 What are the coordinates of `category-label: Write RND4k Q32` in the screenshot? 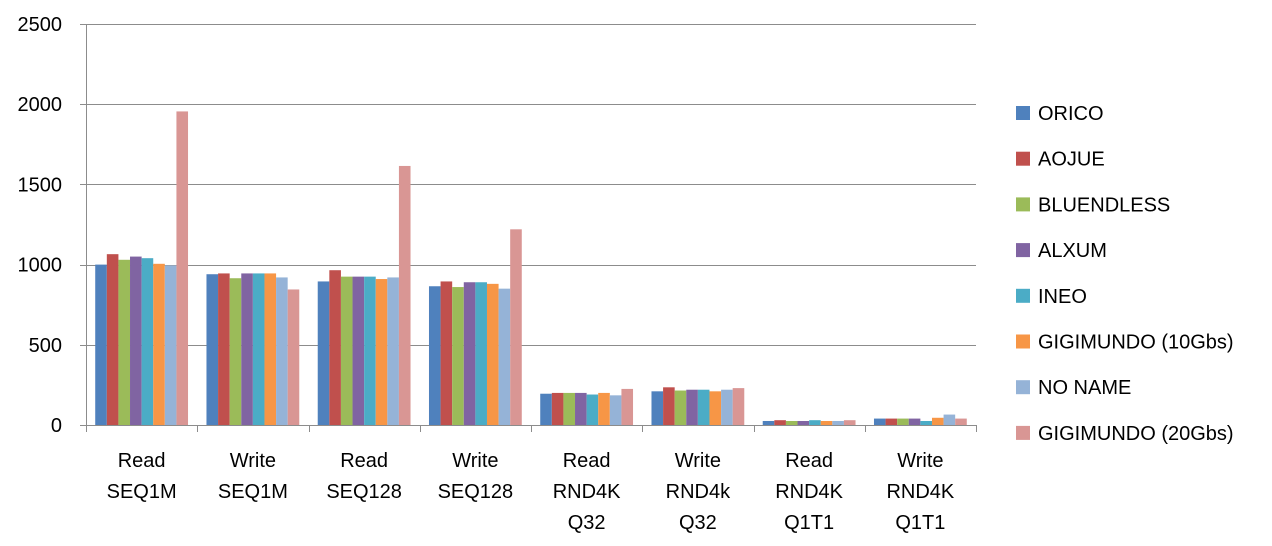 It's located at (698, 492).